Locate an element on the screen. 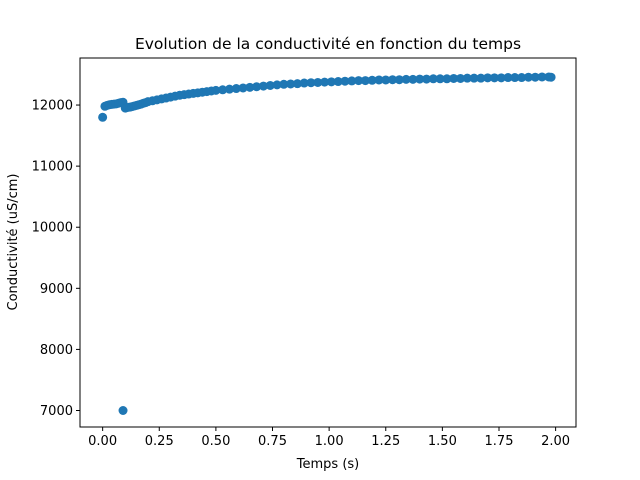 Image resolution: width=640 pixels, height=480 pixels. x-tick-label: 1.50 is located at coordinates (442, 441).